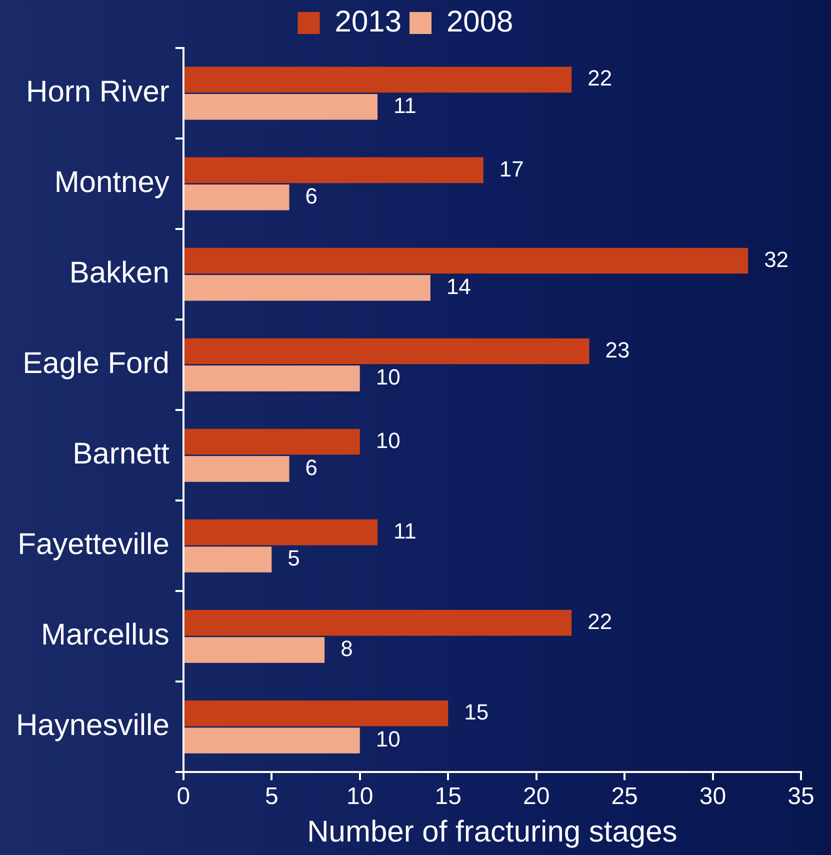 Image resolution: width=831 pixels, height=855 pixels. I want to click on data-label: 14, so click(458, 286).